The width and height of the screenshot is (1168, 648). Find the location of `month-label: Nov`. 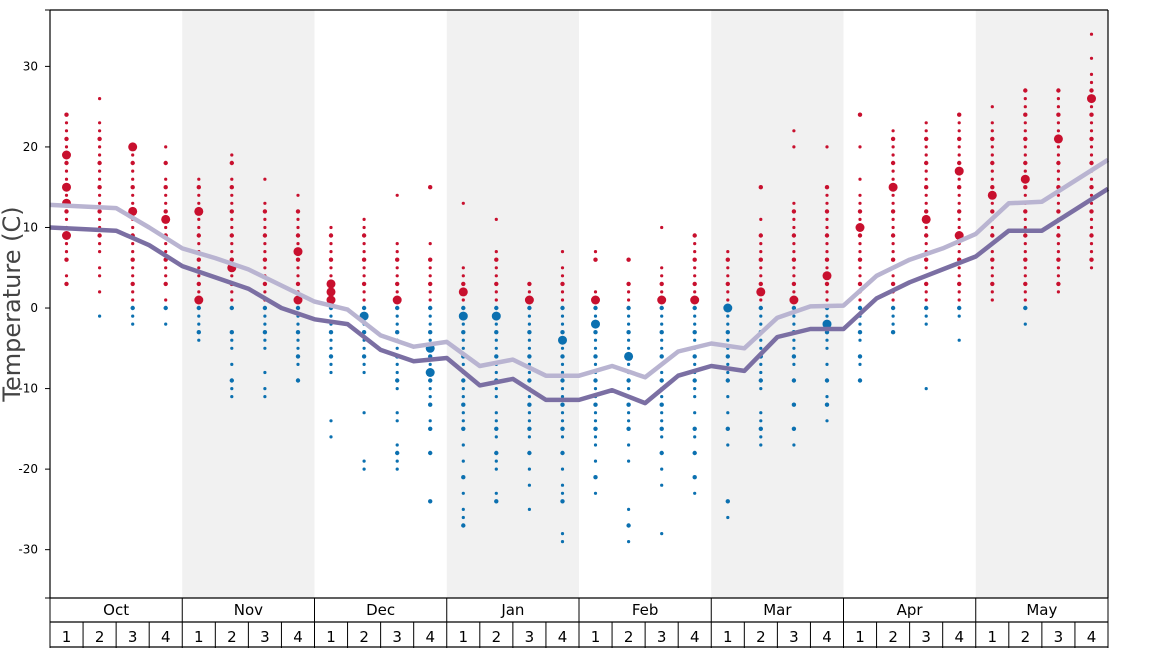

month-label: Nov is located at coordinates (248, 610).